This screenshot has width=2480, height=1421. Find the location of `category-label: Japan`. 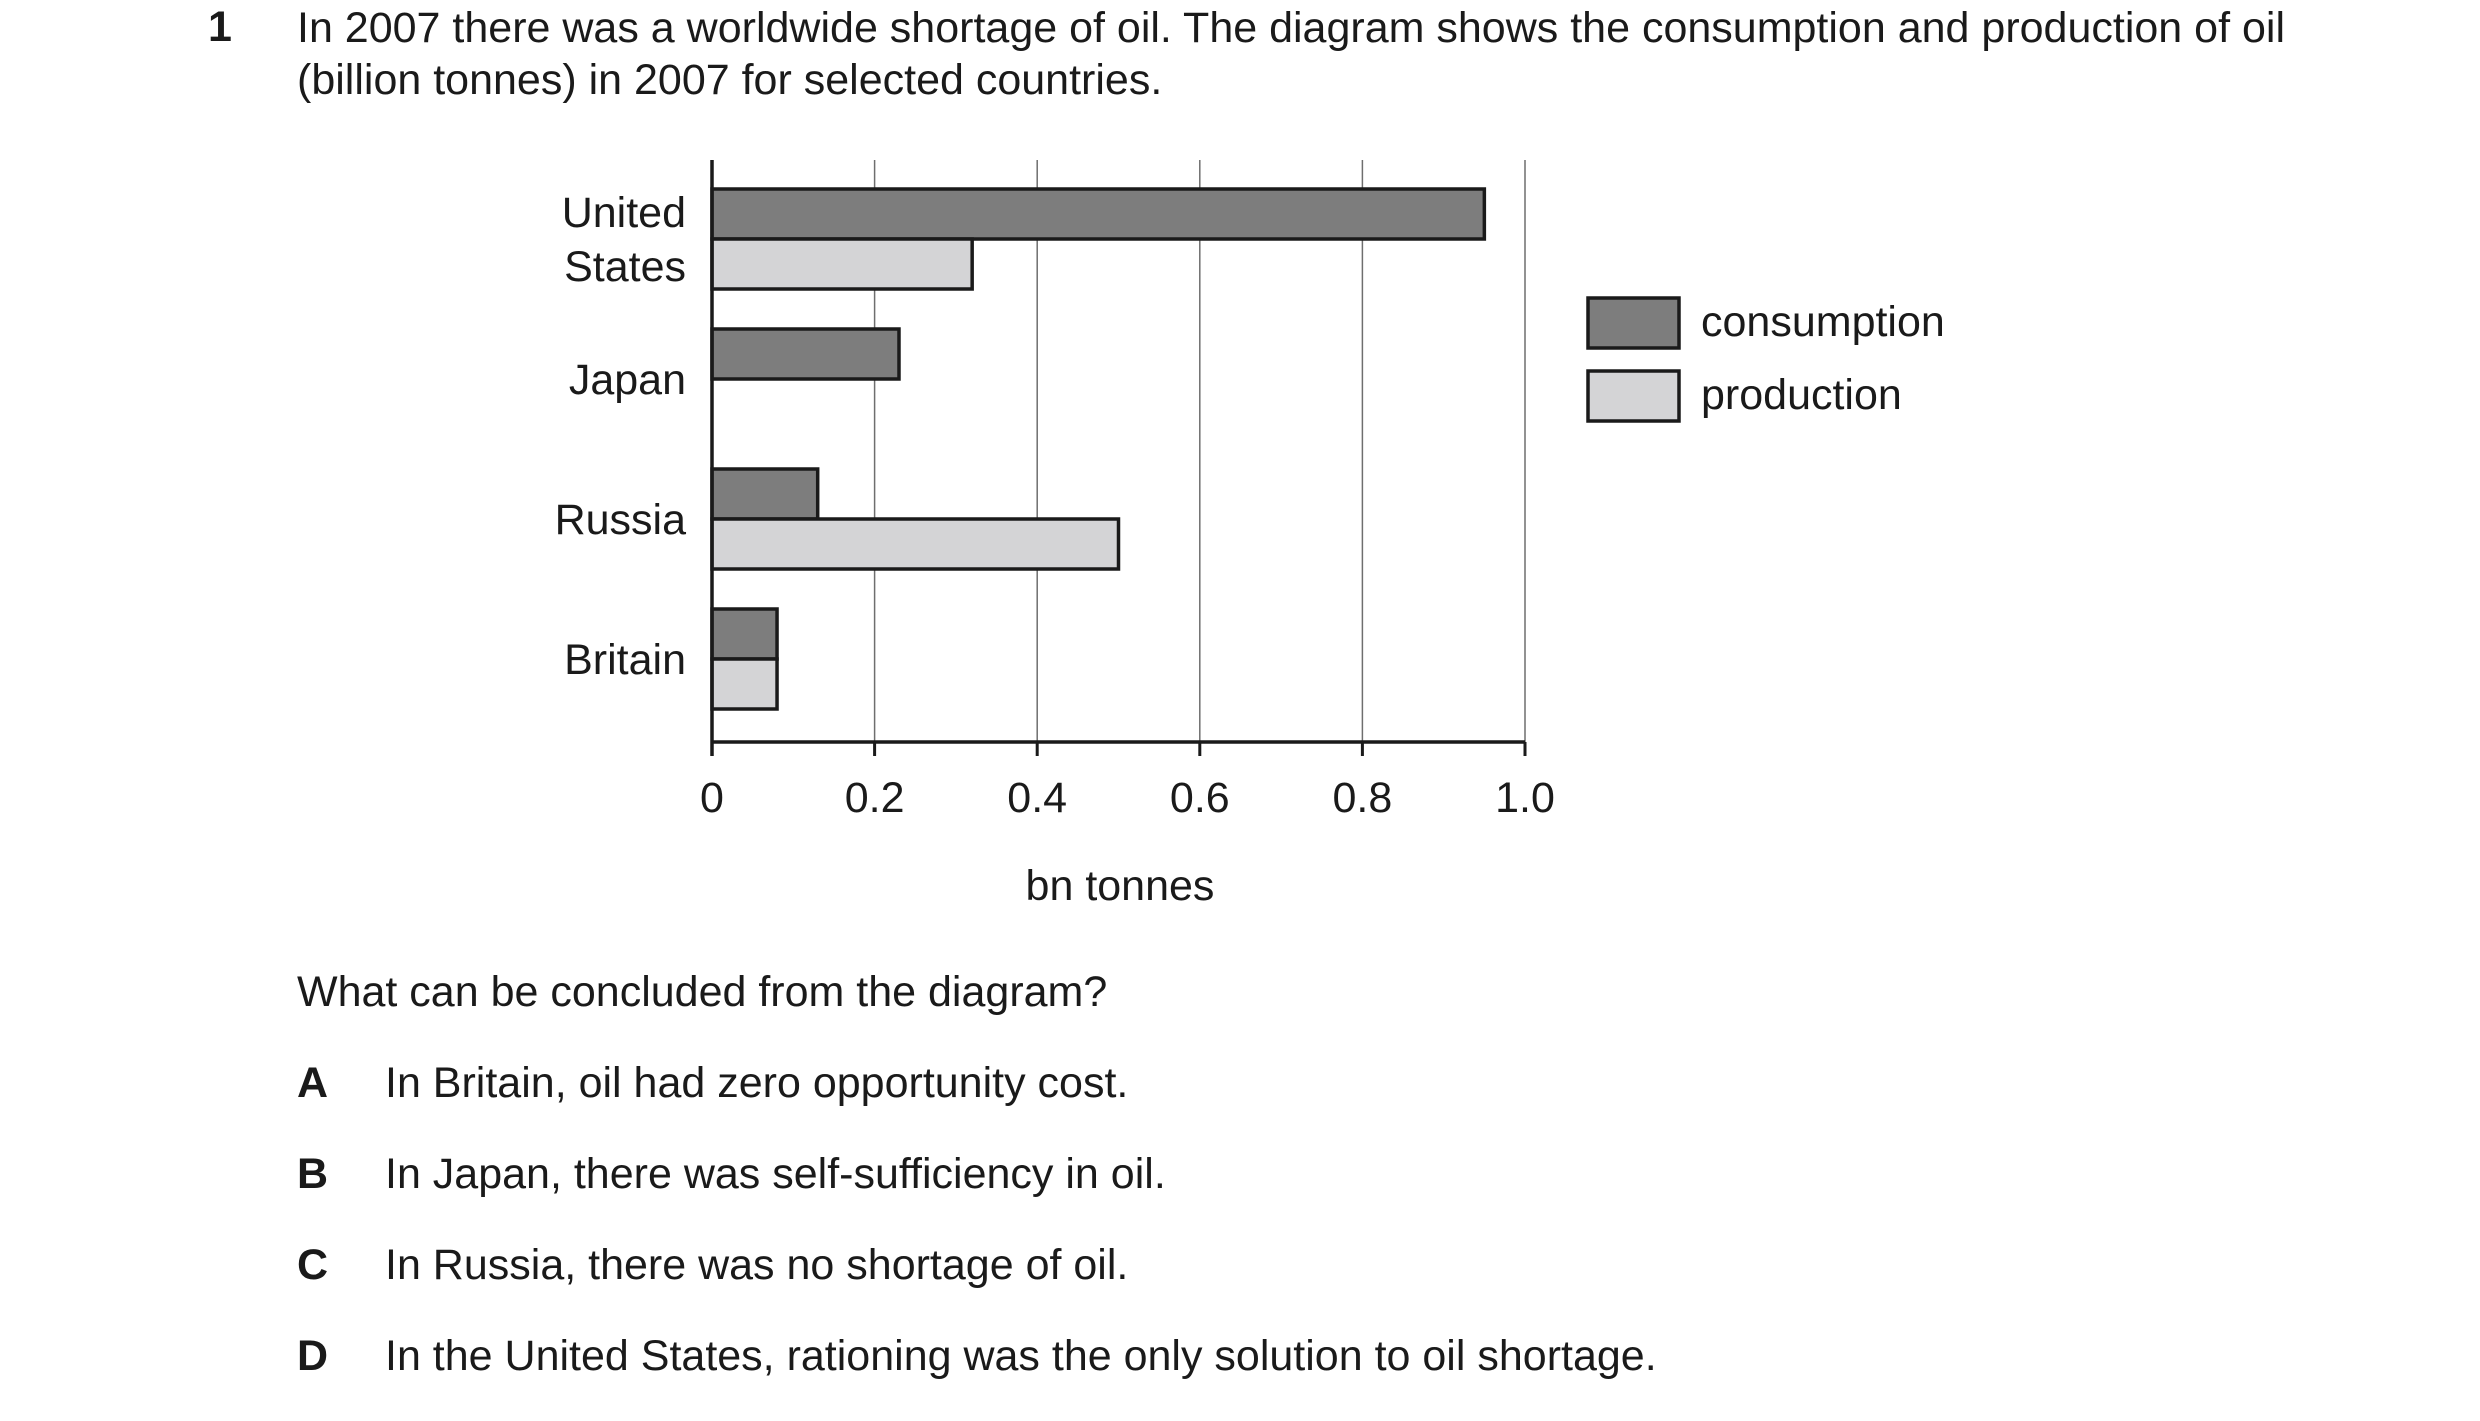

category-label: Japan is located at coordinates (627, 380).